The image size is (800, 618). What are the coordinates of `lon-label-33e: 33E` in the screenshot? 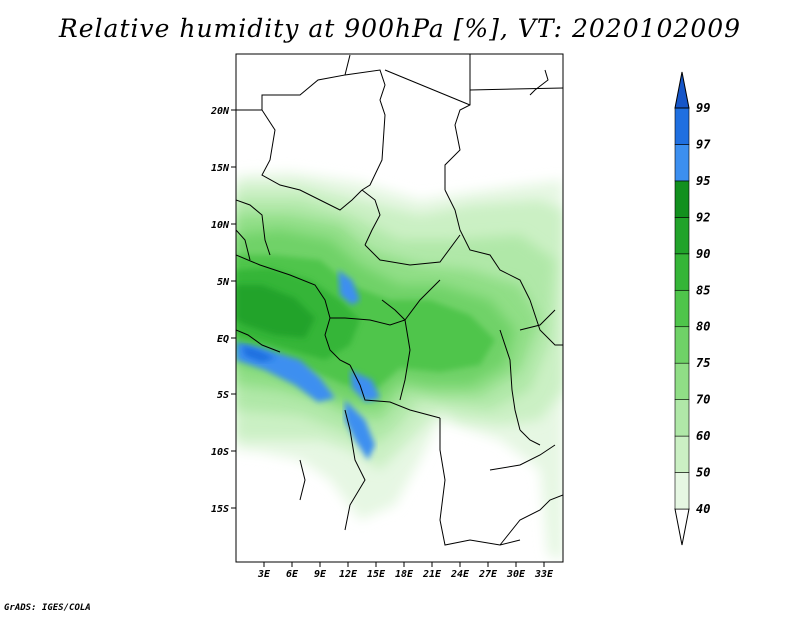 It's located at (544, 574).